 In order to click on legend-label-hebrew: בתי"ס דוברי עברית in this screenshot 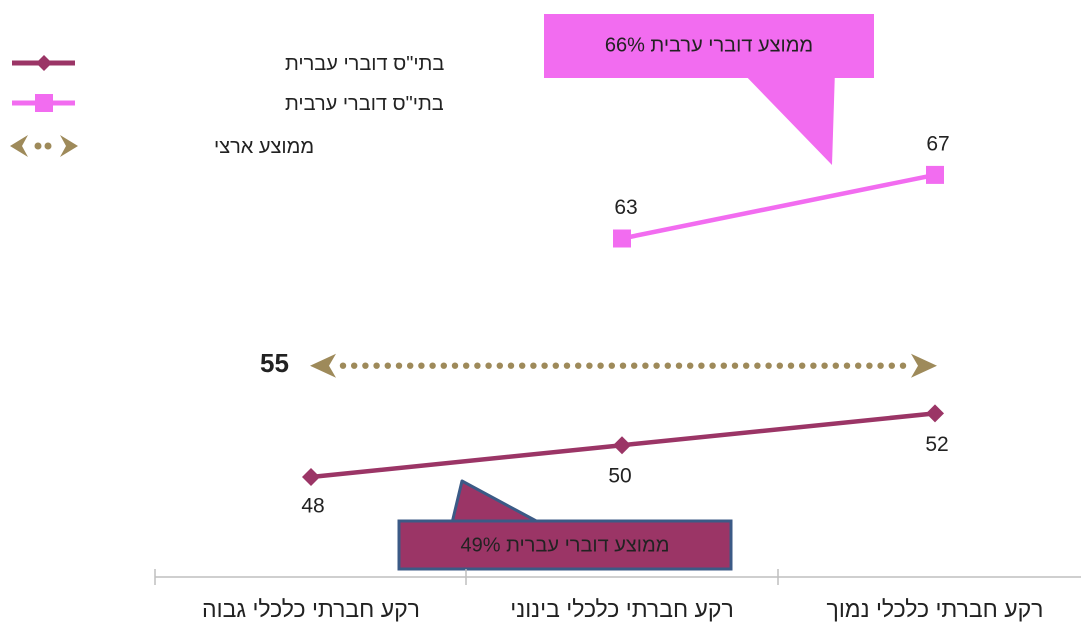, I will do `click(364, 64)`.